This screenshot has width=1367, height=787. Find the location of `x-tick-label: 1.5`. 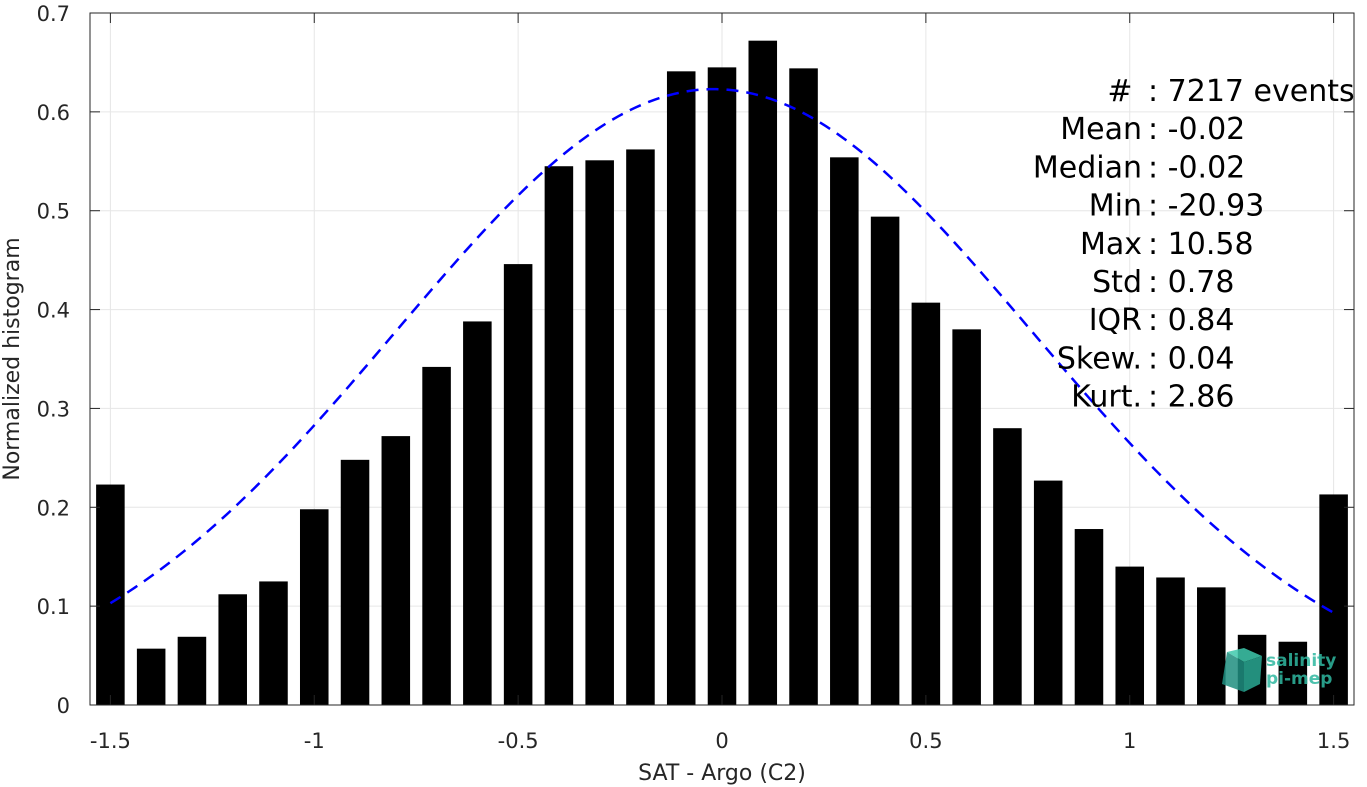

x-tick-label: 1.5 is located at coordinates (1333, 741).